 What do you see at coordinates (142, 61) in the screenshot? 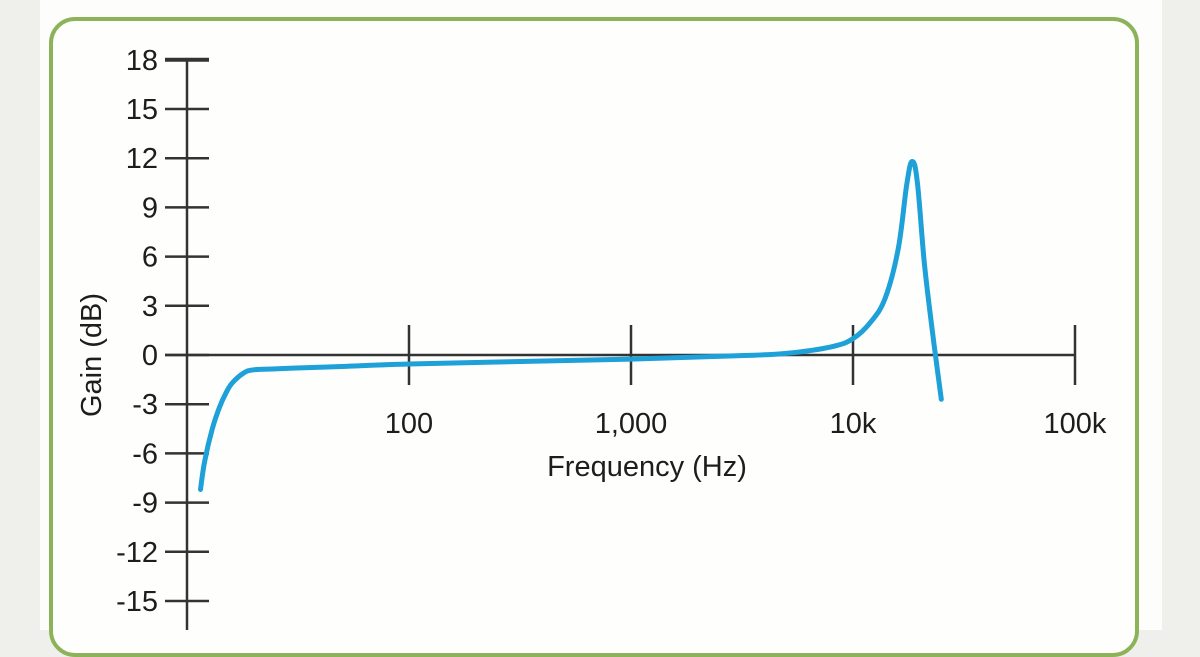
I see `y-tick-label: 18` at bounding box center [142, 61].